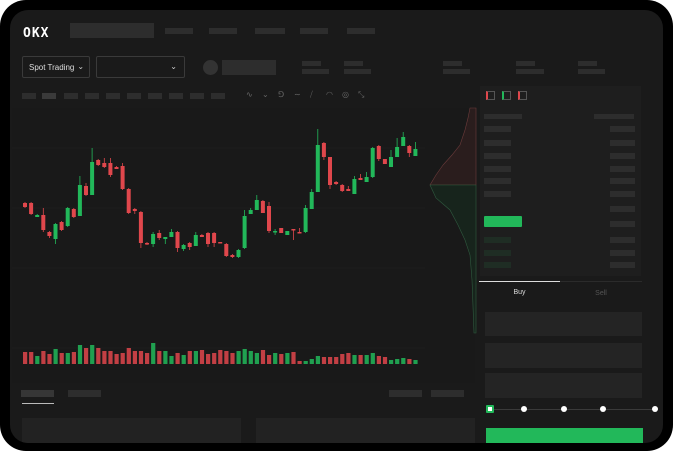 This screenshot has width=673, height=453. Describe the element at coordinates (361, 94) in the screenshot. I see `fullscreen-icon: ⤡` at that location.